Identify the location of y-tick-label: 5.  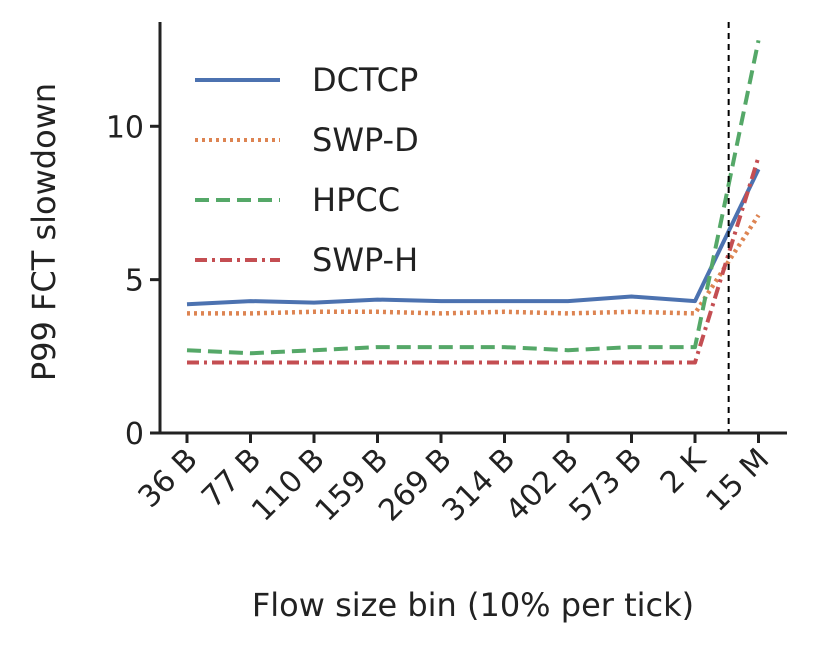
(134, 281).